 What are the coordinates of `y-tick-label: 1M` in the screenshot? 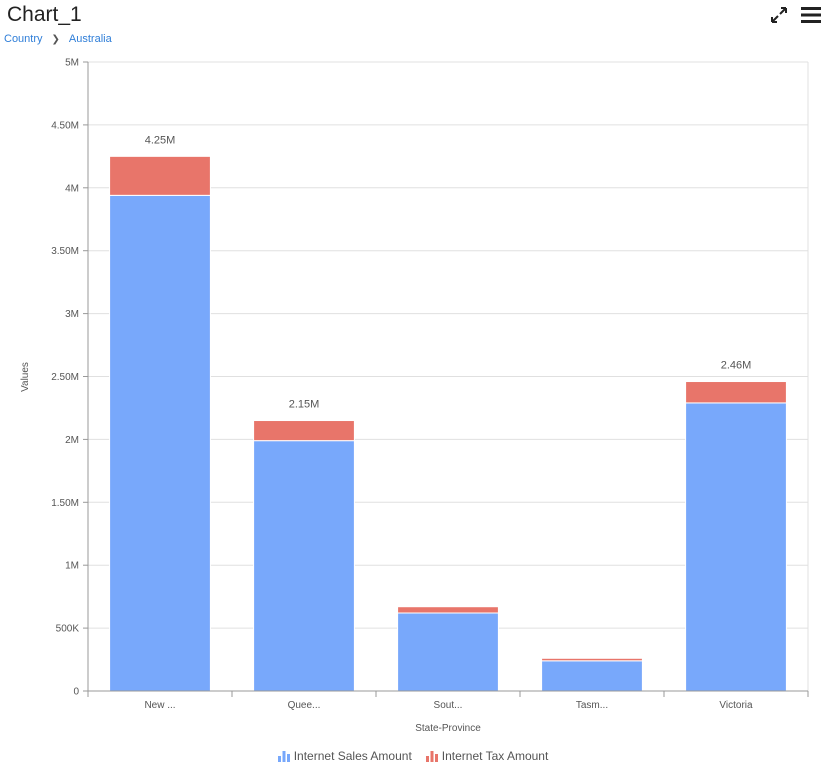 It's located at (72, 566).